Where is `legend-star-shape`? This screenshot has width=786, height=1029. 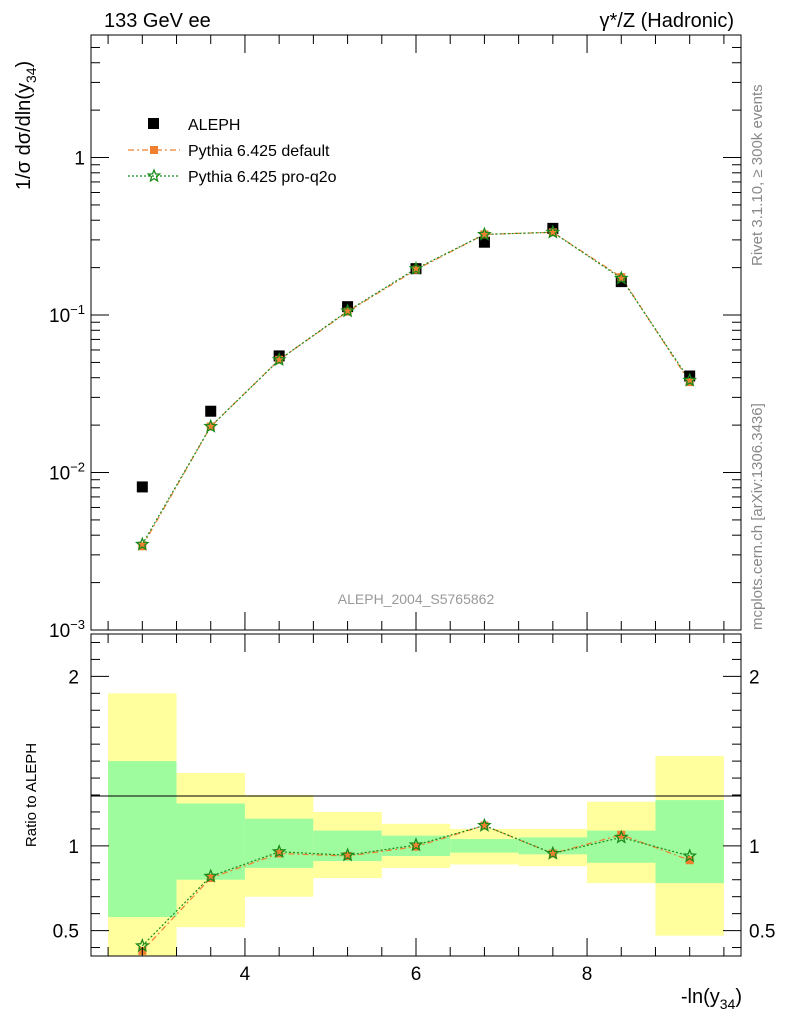
legend-star-shape is located at coordinates (154, 175).